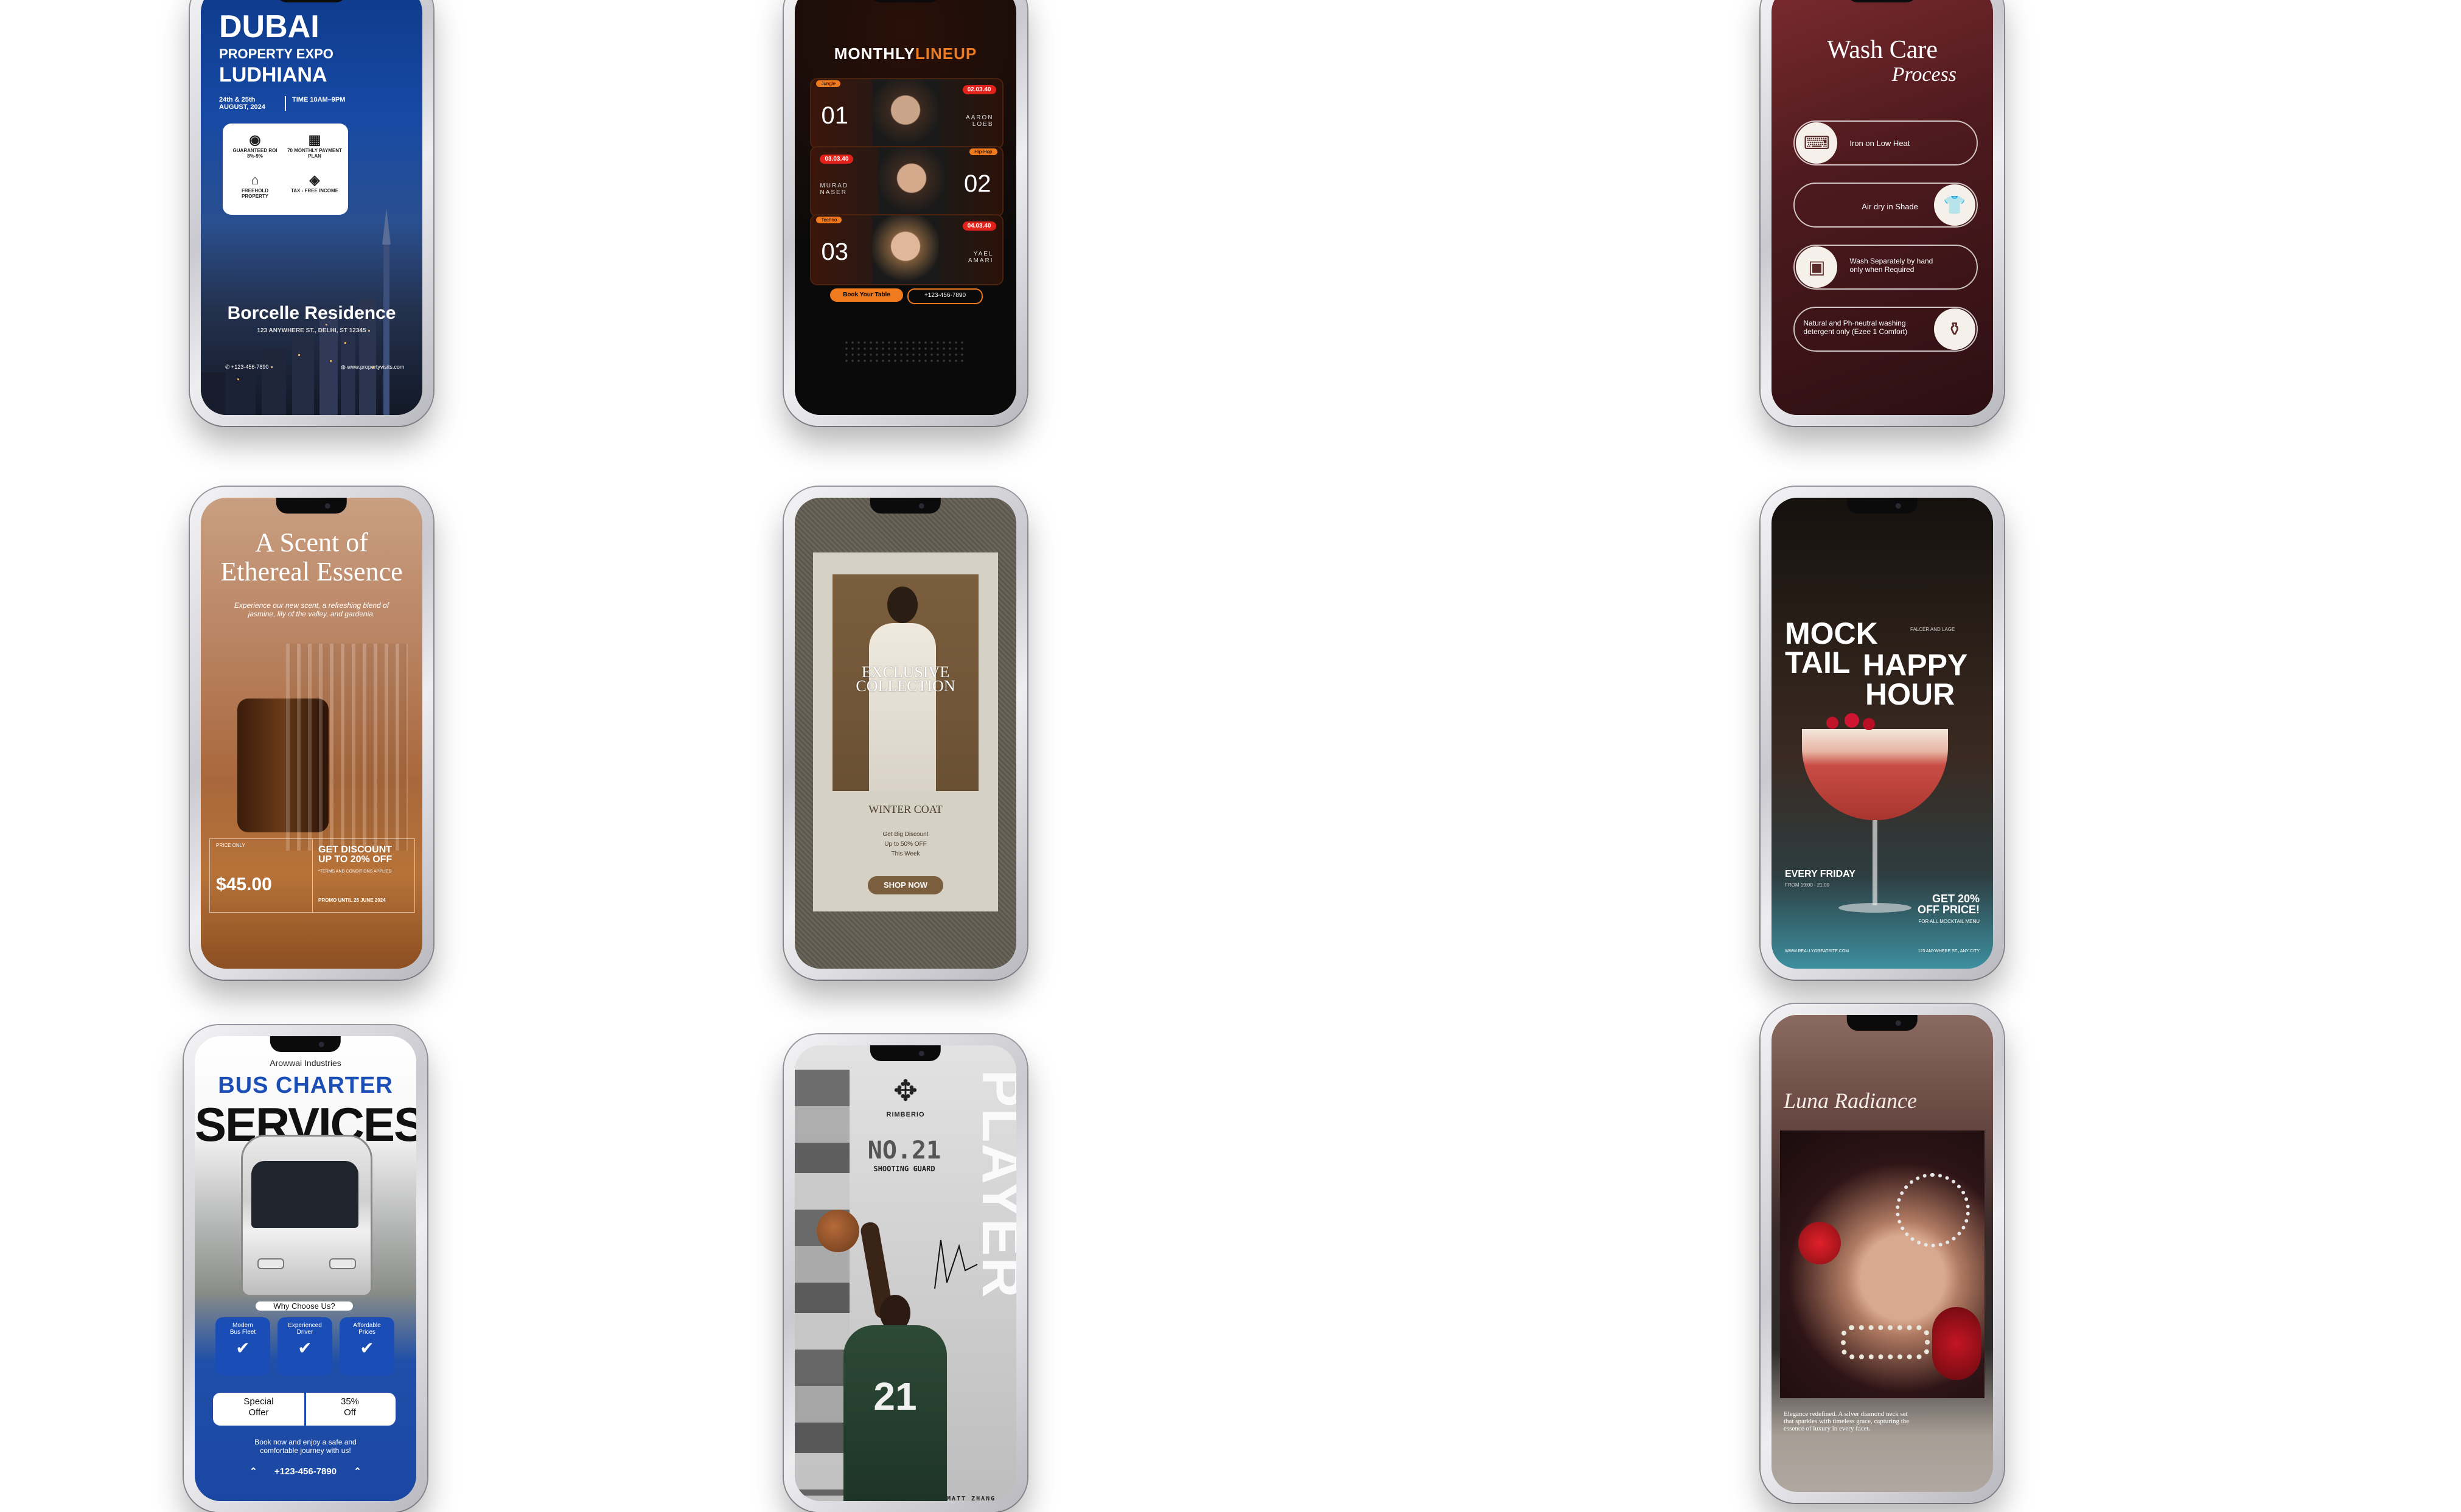 Image resolution: width=2461 pixels, height=1512 pixels. Describe the element at coordinates (905, 1114) in the screenshot. I see `brand-name: RIMBERIO` at that location.